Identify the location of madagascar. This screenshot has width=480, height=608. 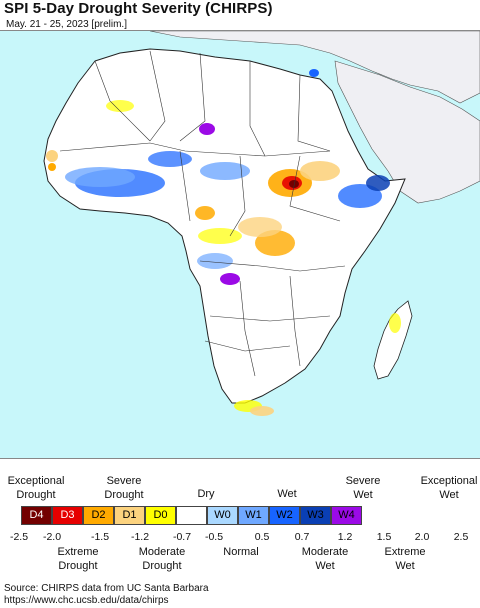
(393, 340).